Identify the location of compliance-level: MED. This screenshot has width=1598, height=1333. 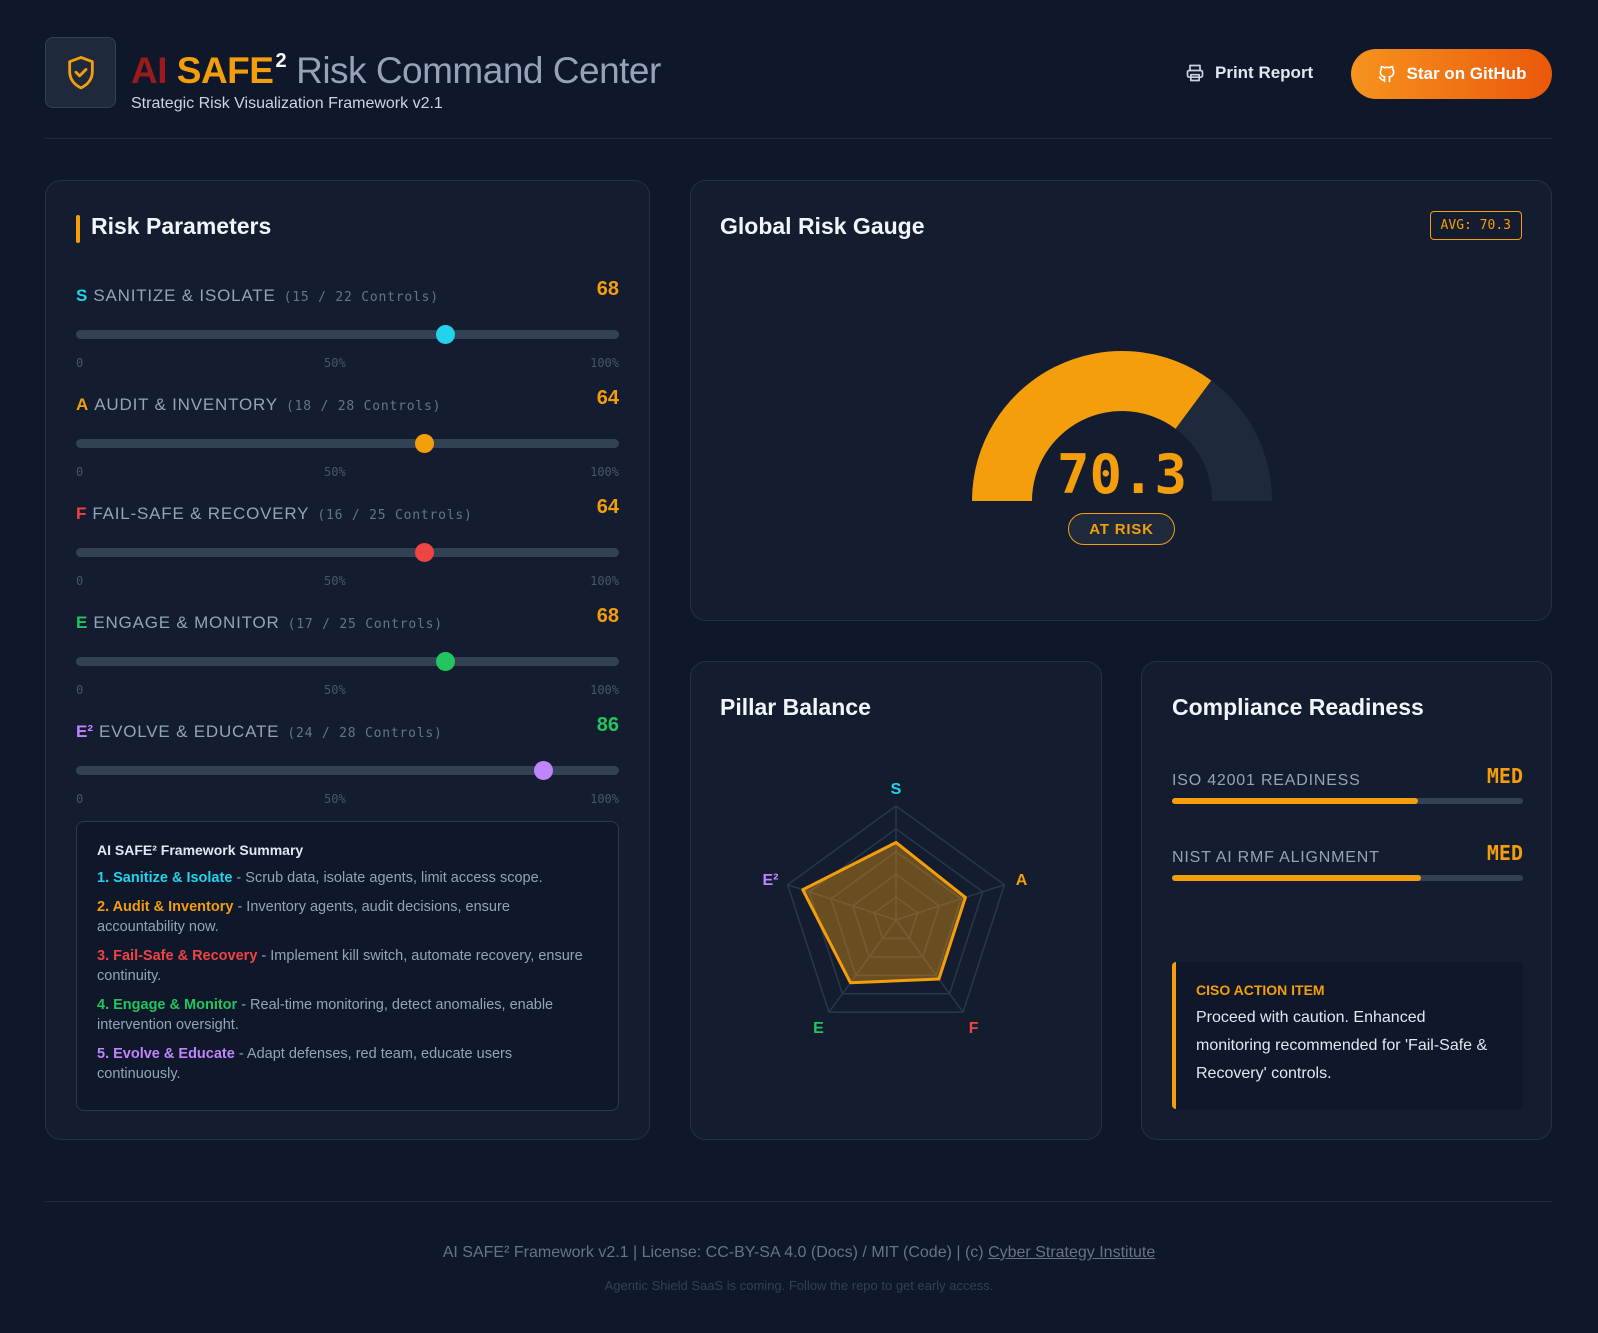
(1504, 853).